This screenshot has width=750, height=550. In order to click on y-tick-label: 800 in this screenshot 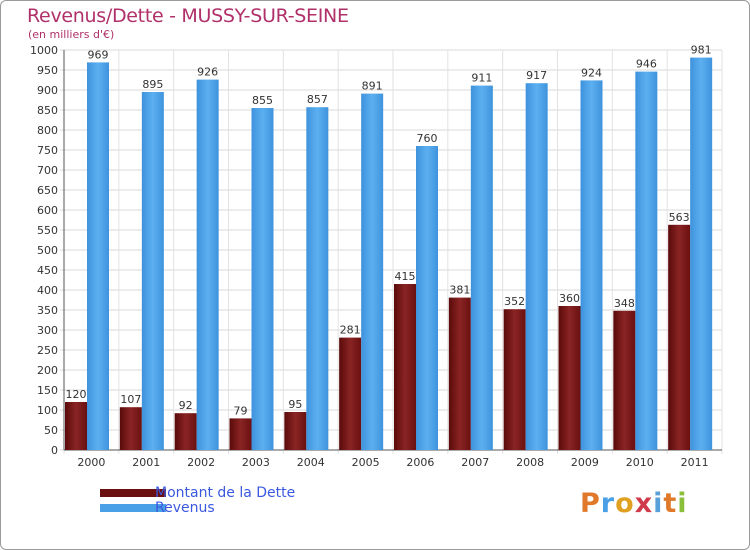, I will do `click(47, 130)`.